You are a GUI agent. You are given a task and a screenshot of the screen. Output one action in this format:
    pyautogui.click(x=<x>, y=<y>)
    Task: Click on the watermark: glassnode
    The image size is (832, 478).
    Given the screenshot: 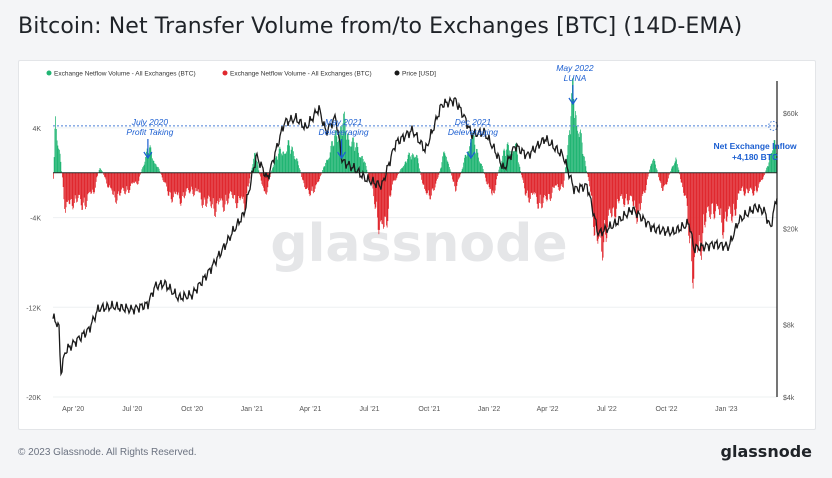 What is the action you would take?
    pyautogui.click(x=418, y=244)
    